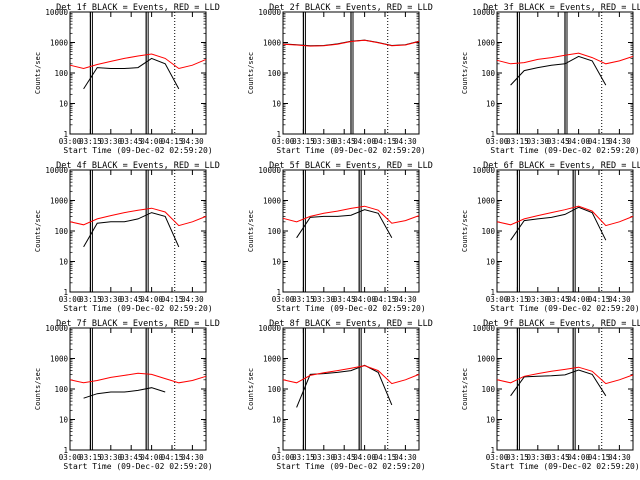 The width and height of the screenshot is (640, 480). Describe the element at coordinates (251, 73) in the screenshot. I see `y-axis-label-2f: Counts/sec` at that location.